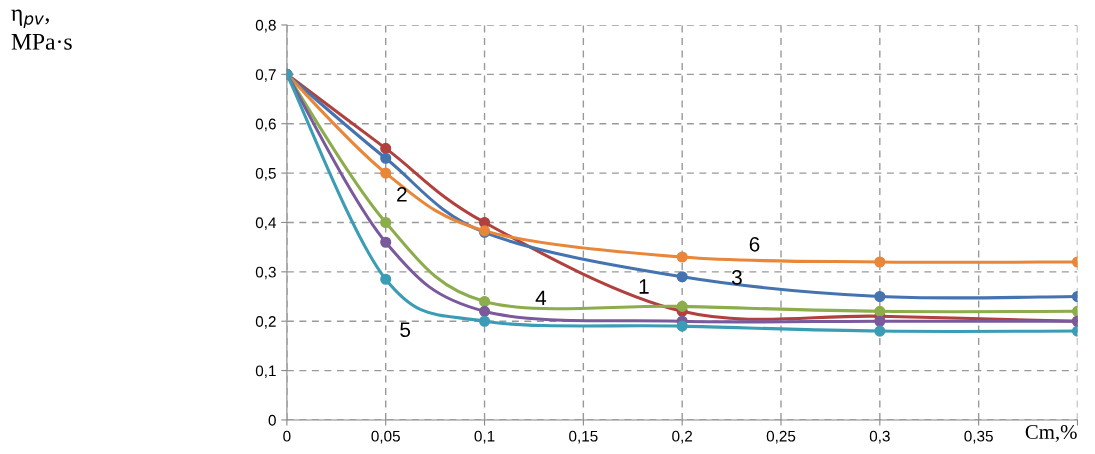  Describe the element at coordinates (265, 372) in the screenshot. I see `y-tick-label: 0,1` at that location.